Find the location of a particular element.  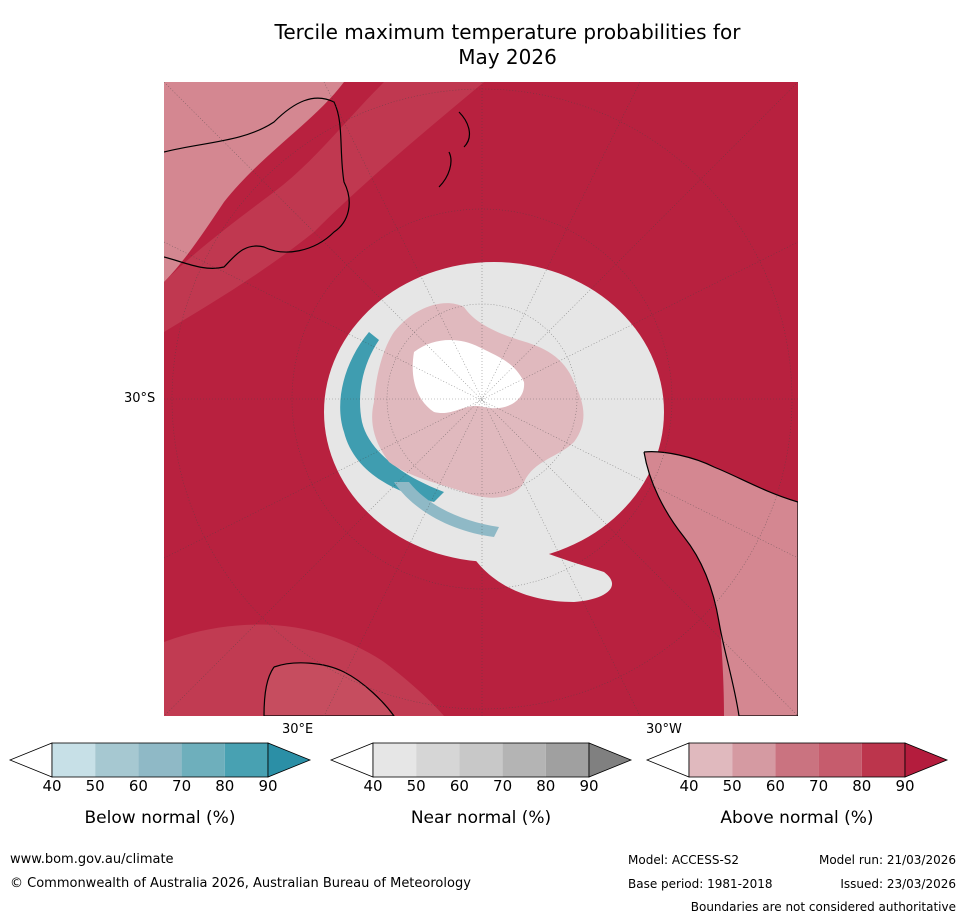

above-mid-region-nw is located at coordinates (324, 207).